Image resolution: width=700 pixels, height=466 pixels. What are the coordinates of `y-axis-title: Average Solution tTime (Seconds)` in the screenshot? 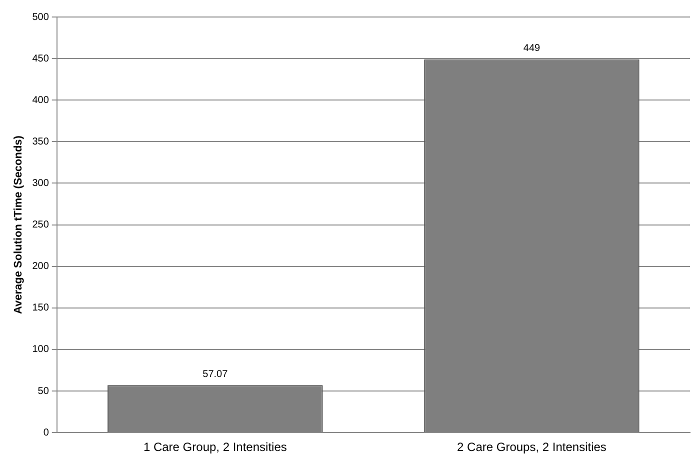 It's located at (18, 224).